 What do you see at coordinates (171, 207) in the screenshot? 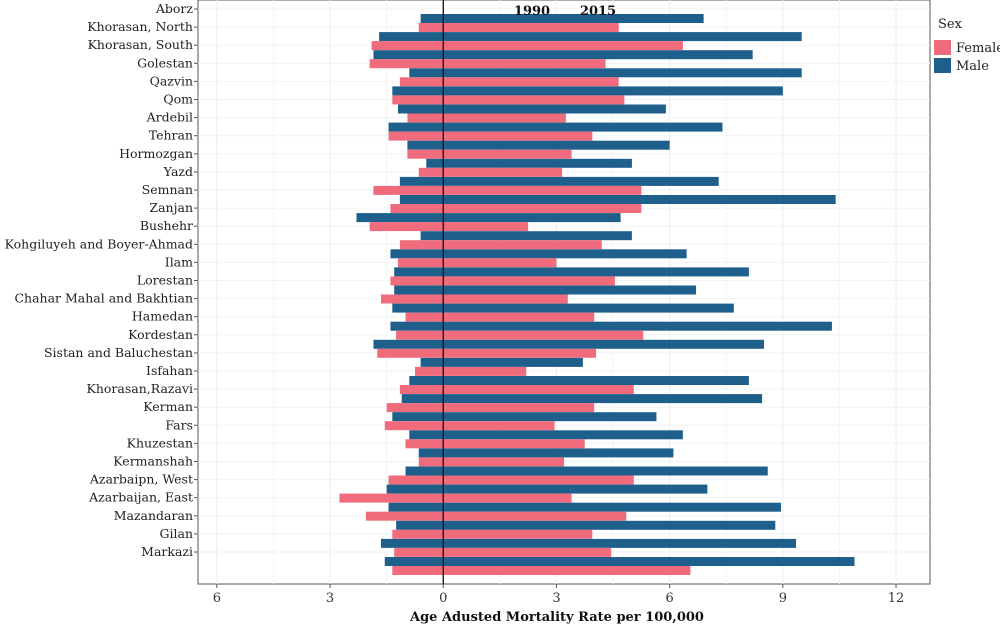
I see `category-label: Zanjan` at bounding box center [171, 207].